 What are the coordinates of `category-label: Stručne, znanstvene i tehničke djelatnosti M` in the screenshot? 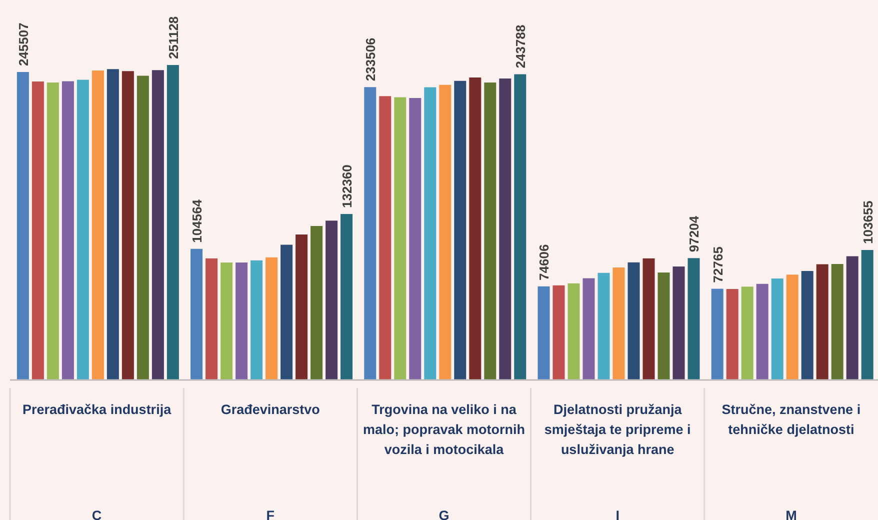 It's located at (791, 461).